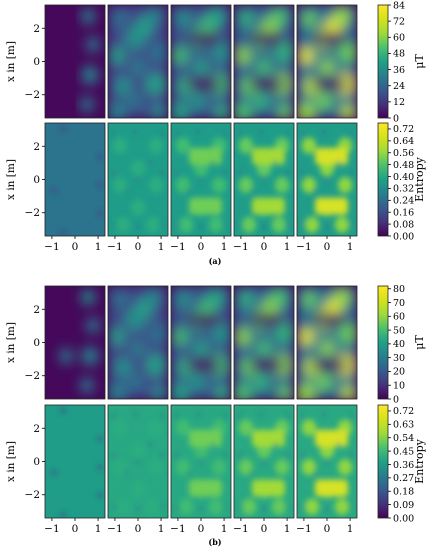 This screenshot has width=430, height=550. Describe the element at coordinates (399, 372) in the screenshot. I see `colorbar-tick-label: 20` at that location.